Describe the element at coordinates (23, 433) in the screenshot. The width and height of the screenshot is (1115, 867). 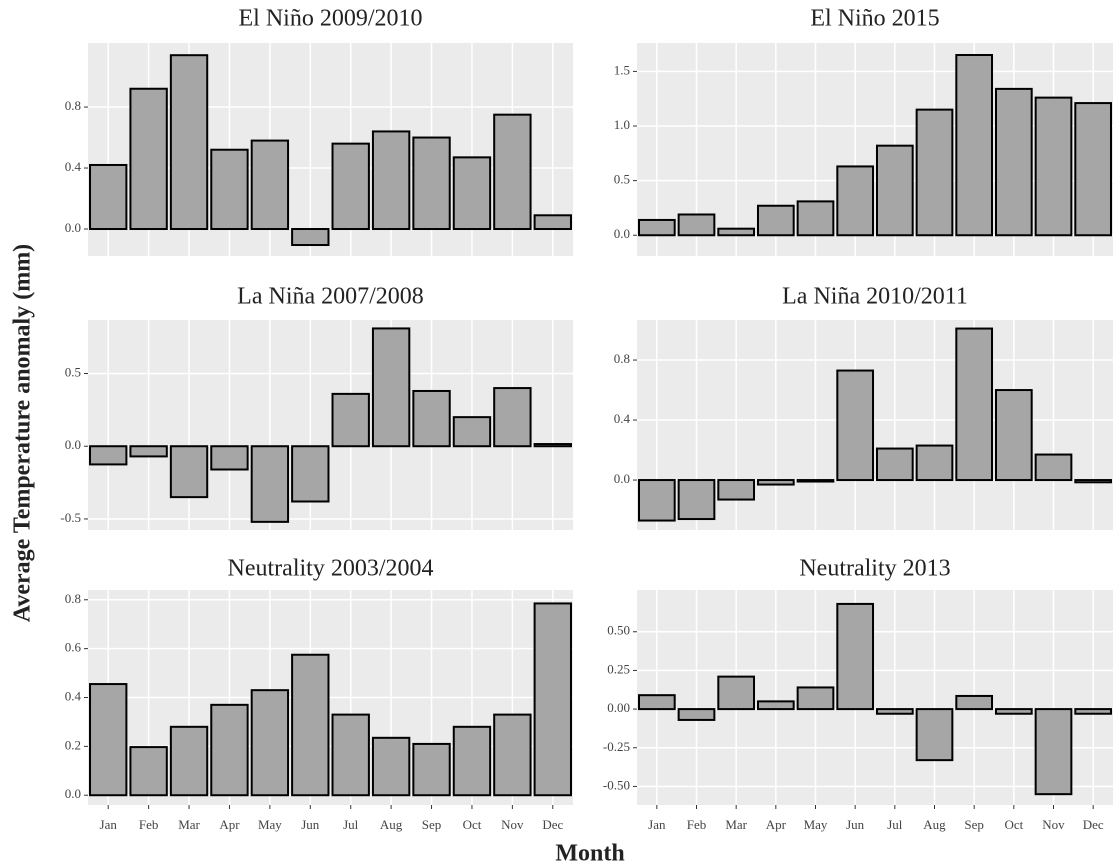
I see `y-axis-label: Average Temperature anomaly (mm)` at that location.